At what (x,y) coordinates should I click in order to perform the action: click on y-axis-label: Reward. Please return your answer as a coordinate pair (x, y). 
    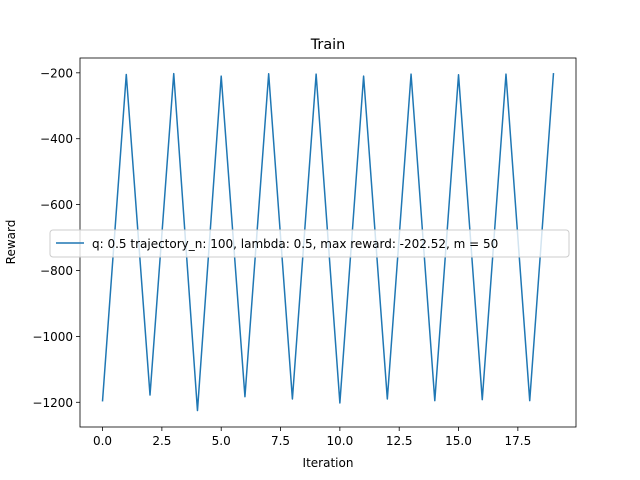
    Looking at the image, I should click on (11, 242).